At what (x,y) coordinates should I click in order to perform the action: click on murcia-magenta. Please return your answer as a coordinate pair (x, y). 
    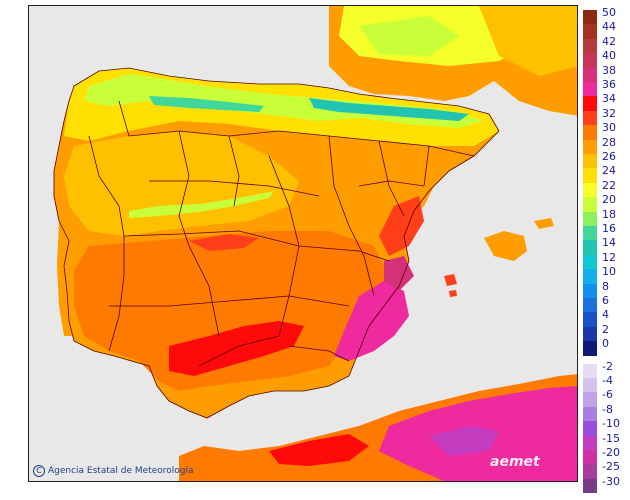
    Looking at the image, I should click on (371, 321).